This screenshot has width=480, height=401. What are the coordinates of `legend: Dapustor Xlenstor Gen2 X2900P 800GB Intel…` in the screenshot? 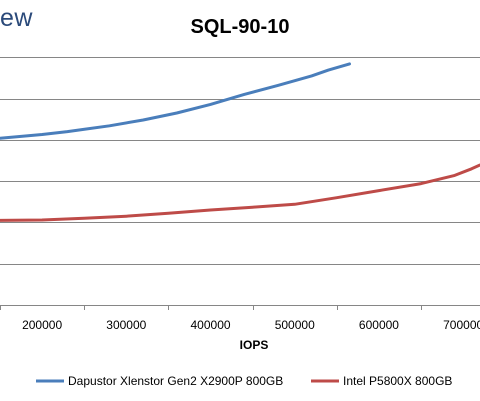 It's located at (244, 381).